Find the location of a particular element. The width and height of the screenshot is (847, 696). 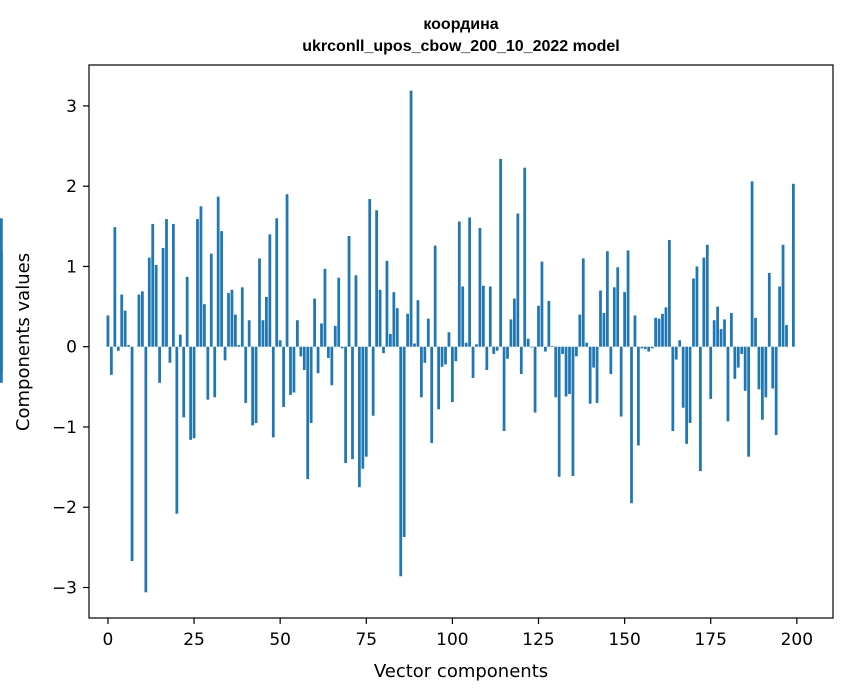

x-tick-label: 150 is located at coordinates (624, 640).